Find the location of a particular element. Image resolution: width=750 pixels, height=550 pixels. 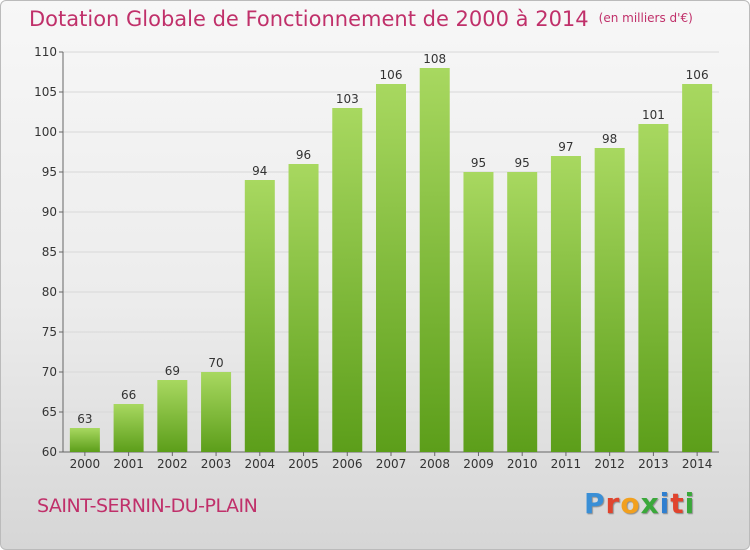

y-tick-label: 60 is located at coordinates (49, 452).